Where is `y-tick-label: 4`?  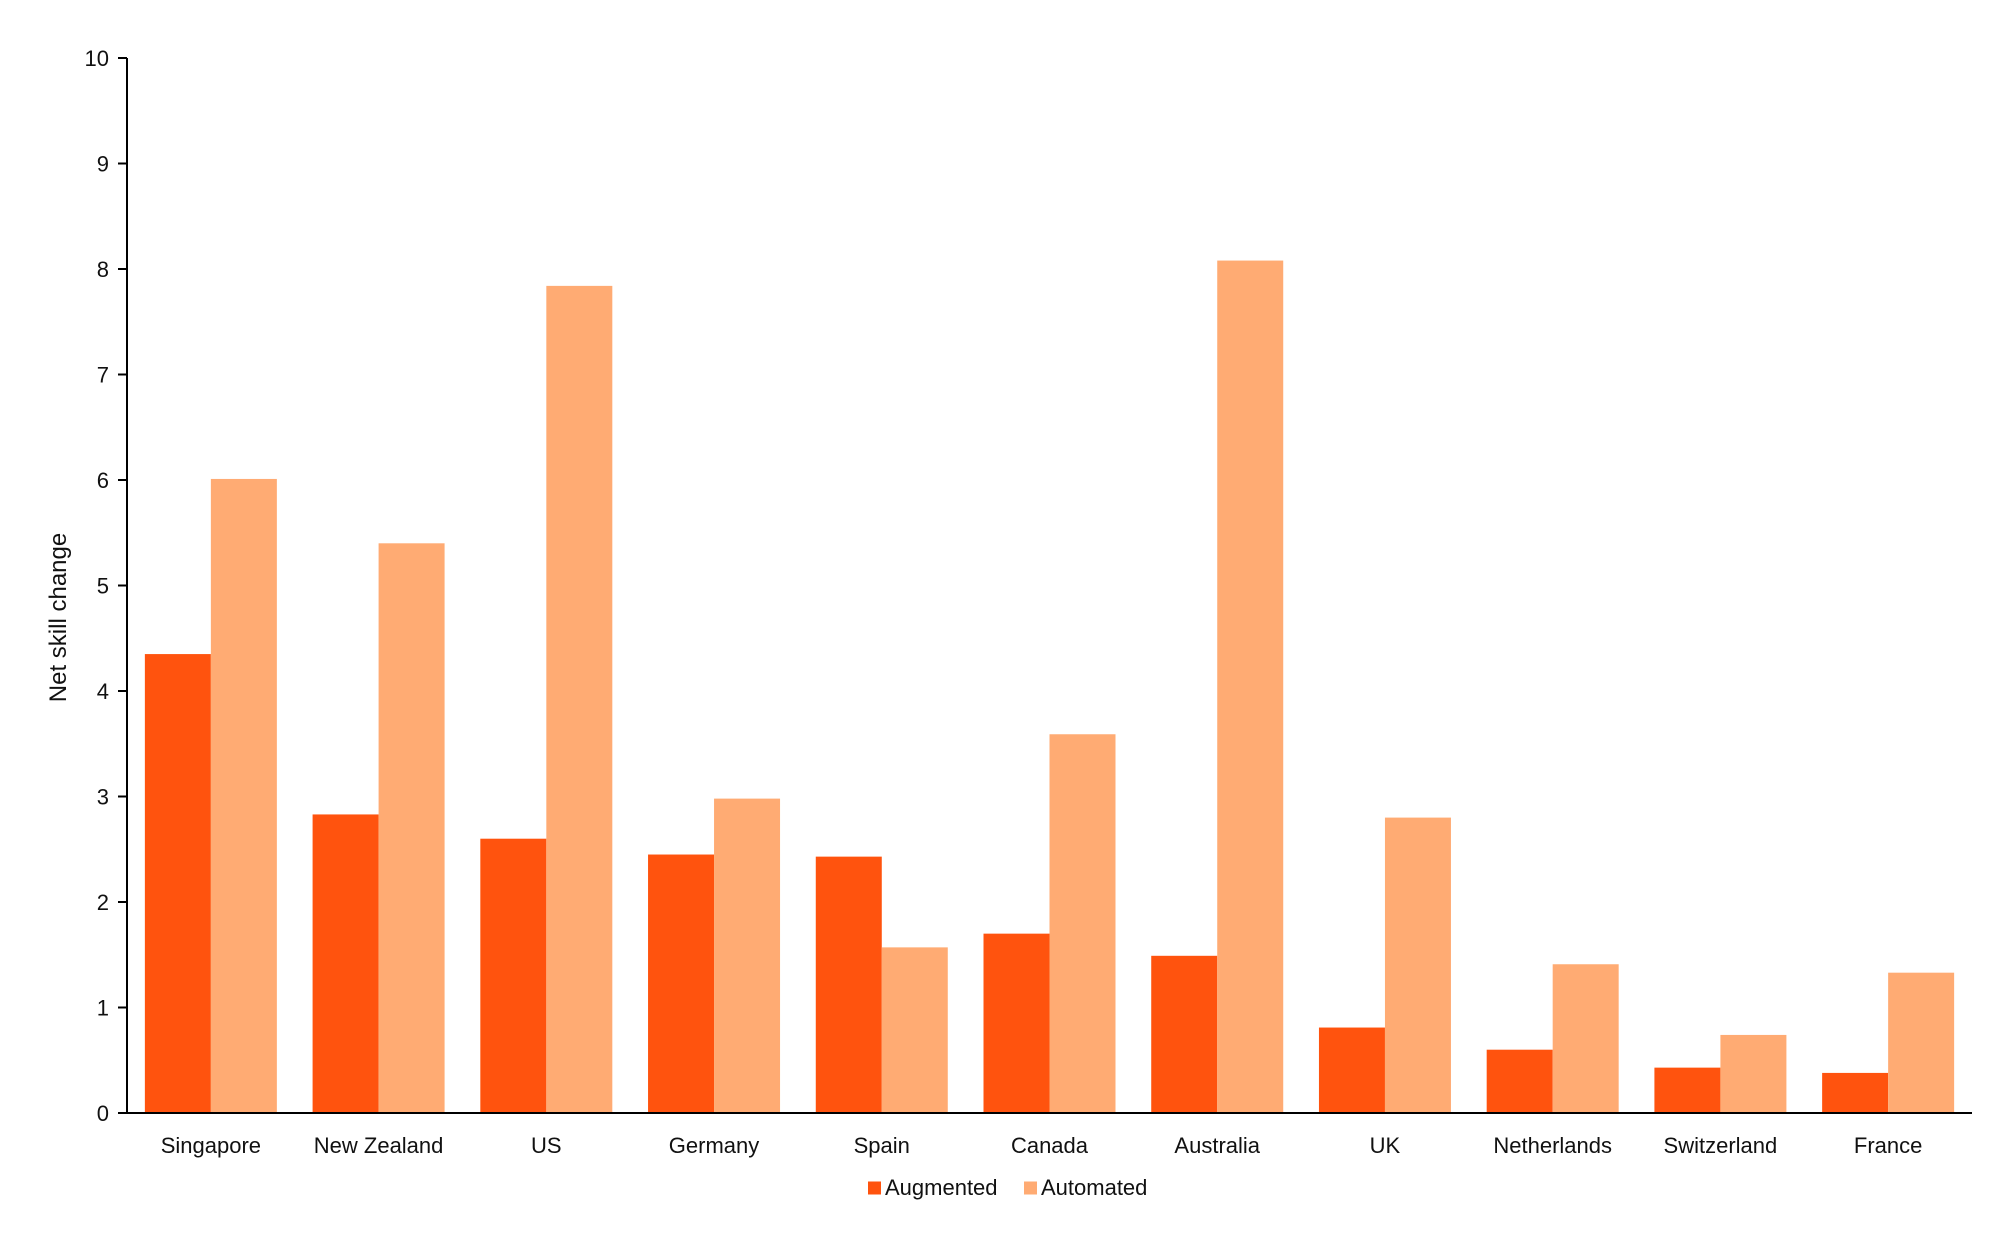 y-tick-label: 4 is located at coordinates (103, 691).